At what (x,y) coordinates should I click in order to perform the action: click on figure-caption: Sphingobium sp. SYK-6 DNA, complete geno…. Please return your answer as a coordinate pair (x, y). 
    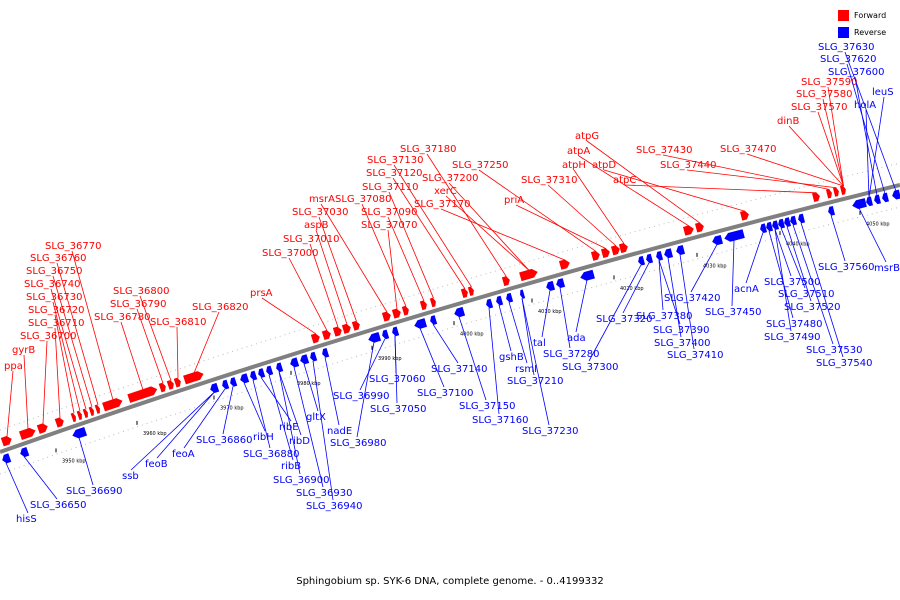
    Looking at the image, I should click on (450, 581).